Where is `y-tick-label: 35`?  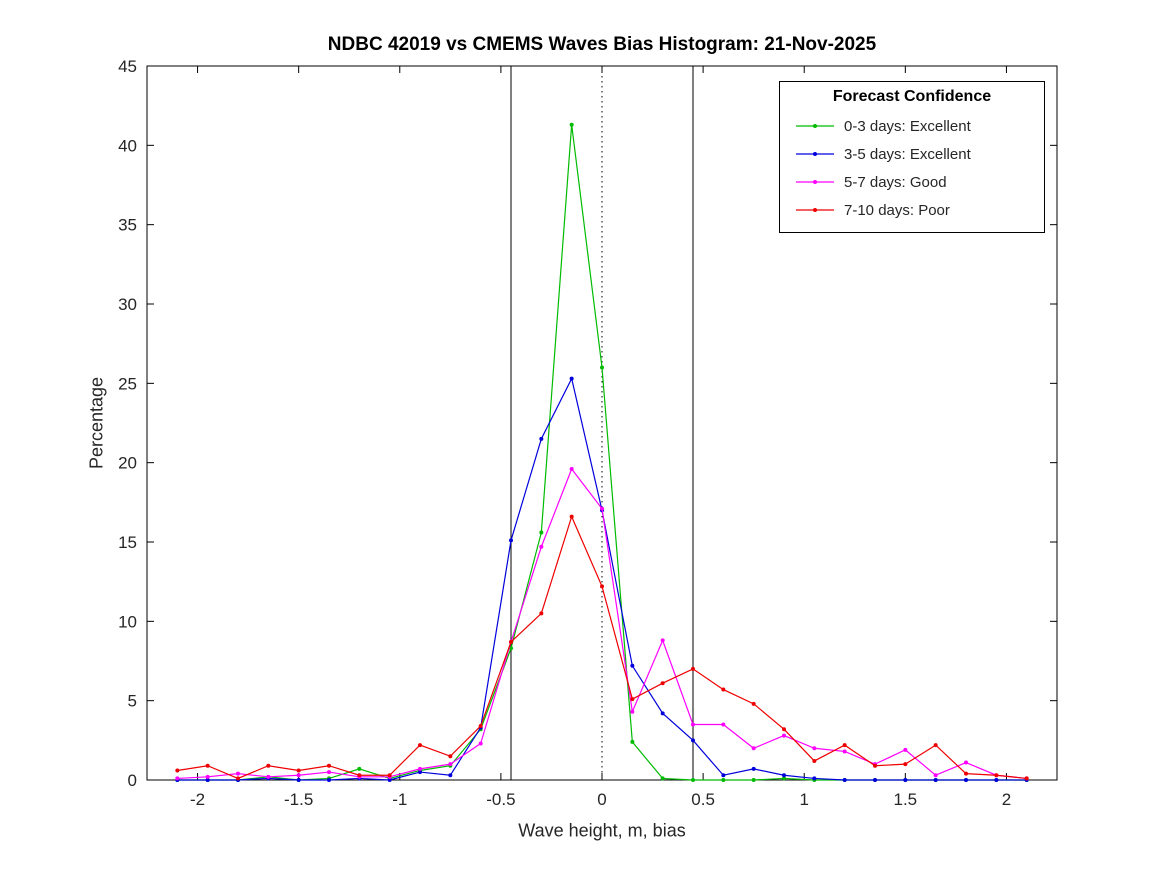 y-tick-label: 35 is located at coordinates (127, 225).